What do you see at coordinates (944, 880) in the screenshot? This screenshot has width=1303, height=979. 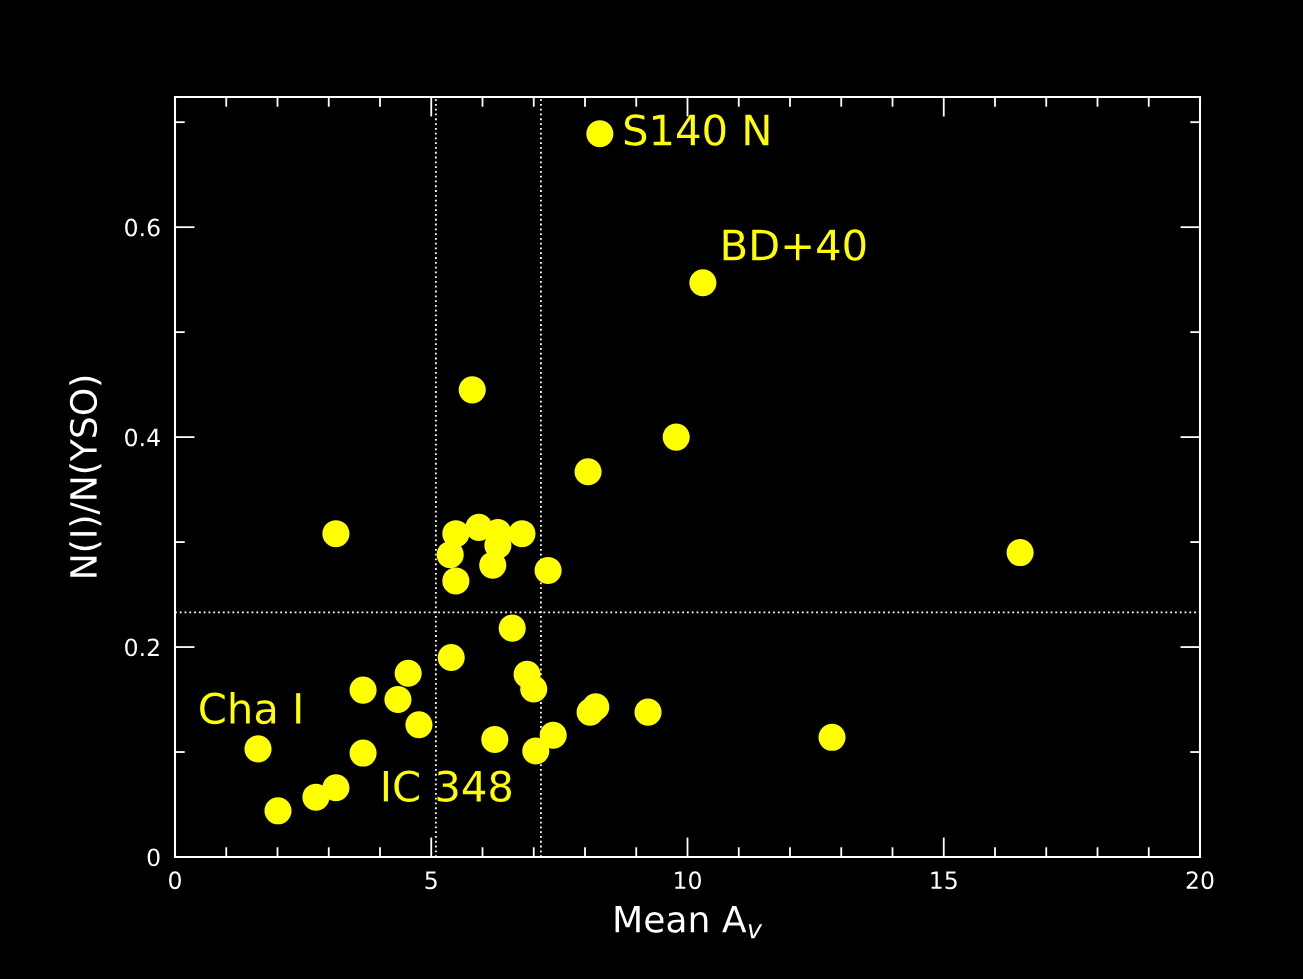 I see `x-tick-label: 15` at bounding box center [944, 880].